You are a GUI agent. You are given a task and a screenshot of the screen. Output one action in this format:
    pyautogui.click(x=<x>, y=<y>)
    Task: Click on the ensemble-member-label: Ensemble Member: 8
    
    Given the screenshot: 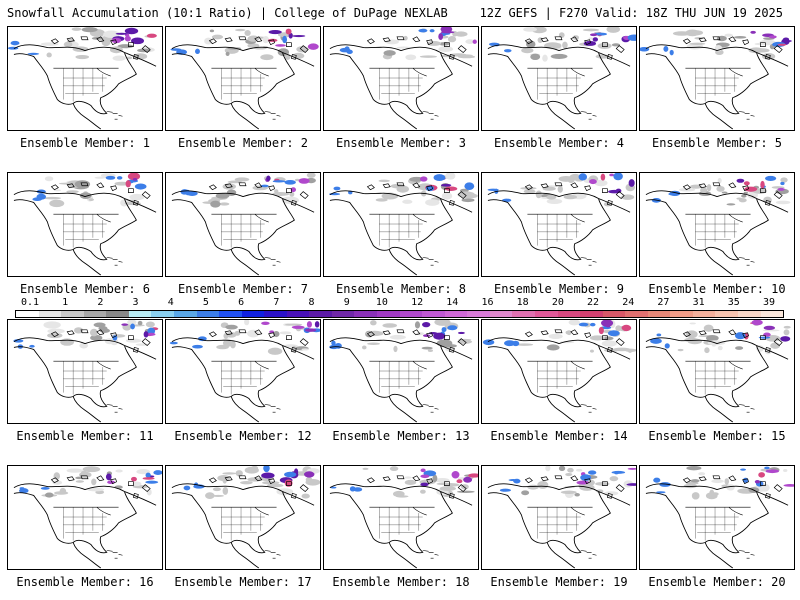 What is the action you would take?
    pyautogui.click(x=401, y=289)
    